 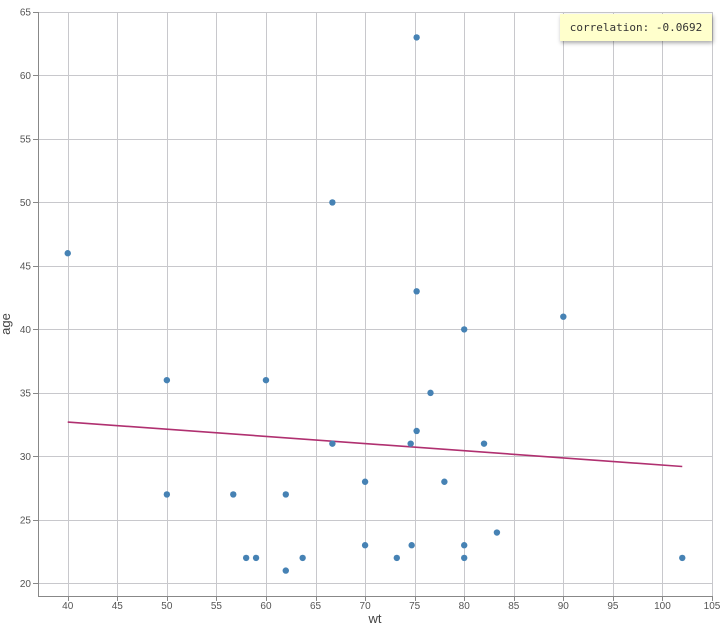 I want to click on x-tick-label: 60, so click(x=266, y=606).